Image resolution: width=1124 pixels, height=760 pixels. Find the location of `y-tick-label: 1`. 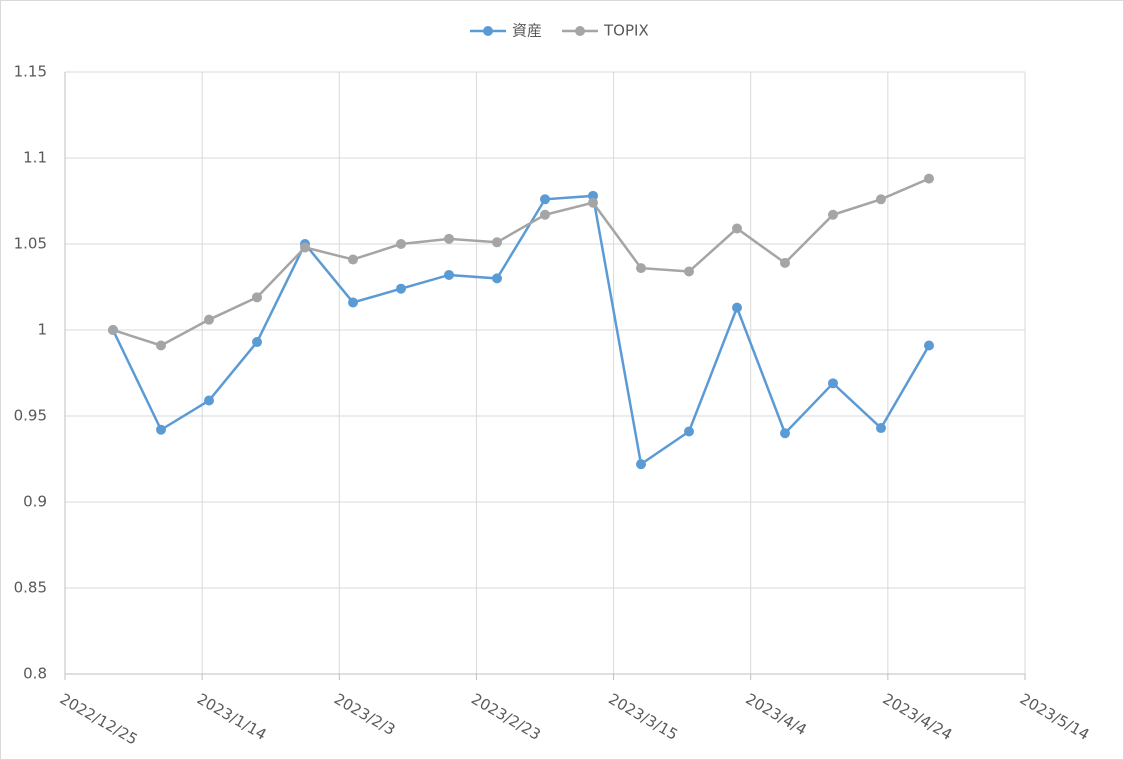

y-tick-label: 1 is located at coordinates (42, 330).